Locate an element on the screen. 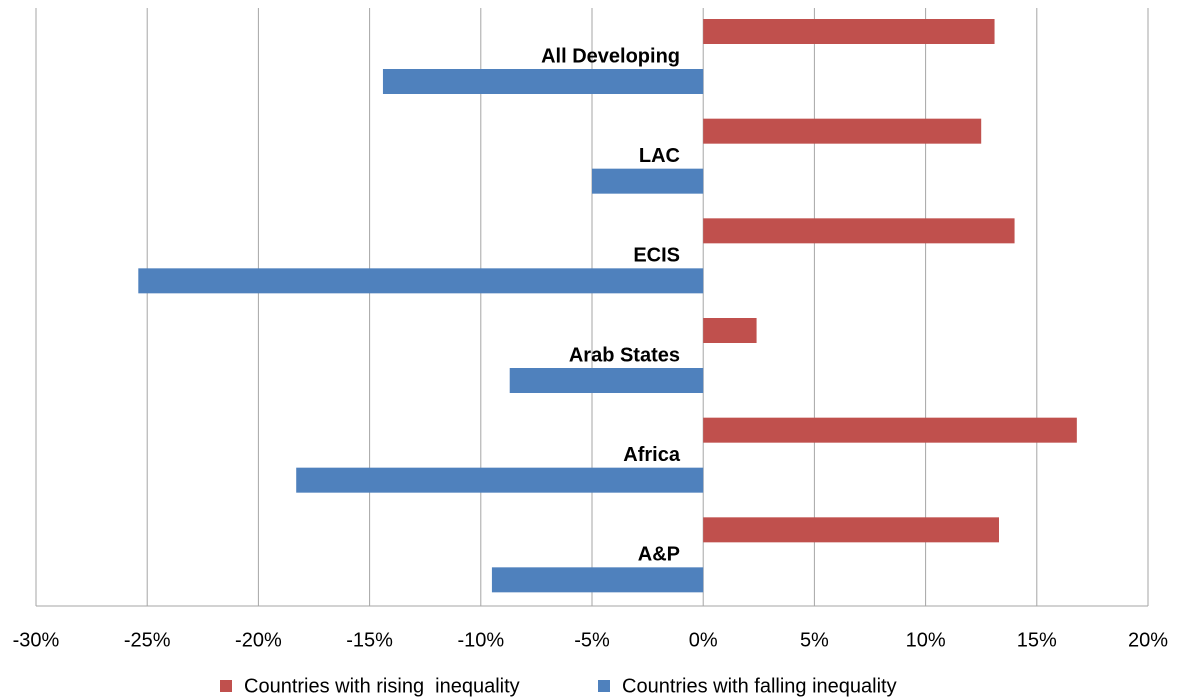 The image size is (1178, 698). legend-label: Countries with falling inequality is located at coordinates (759, 686).